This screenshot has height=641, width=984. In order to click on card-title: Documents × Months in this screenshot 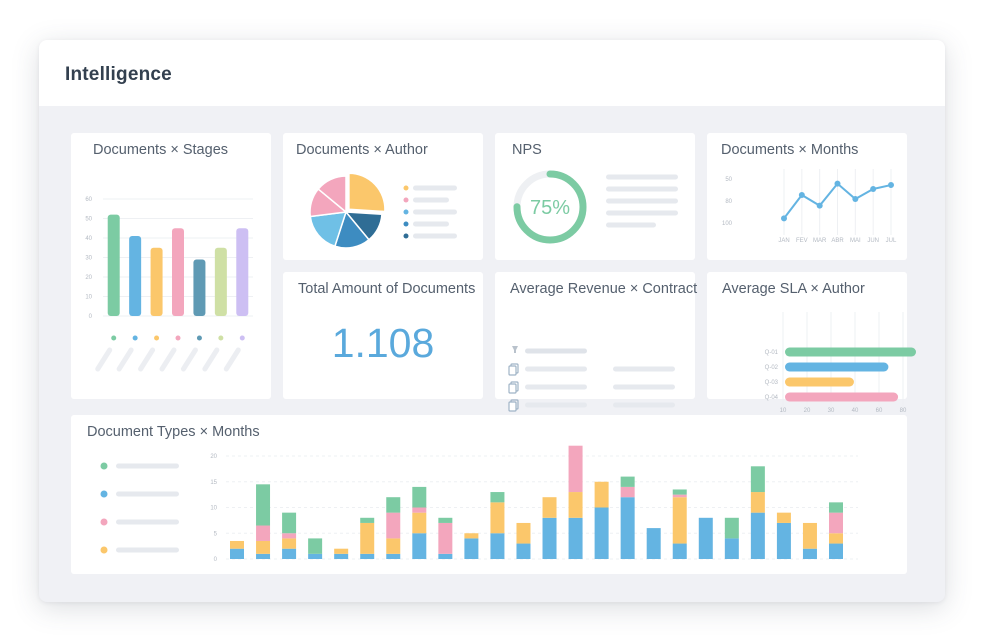, I will do `click(790, 150)`.